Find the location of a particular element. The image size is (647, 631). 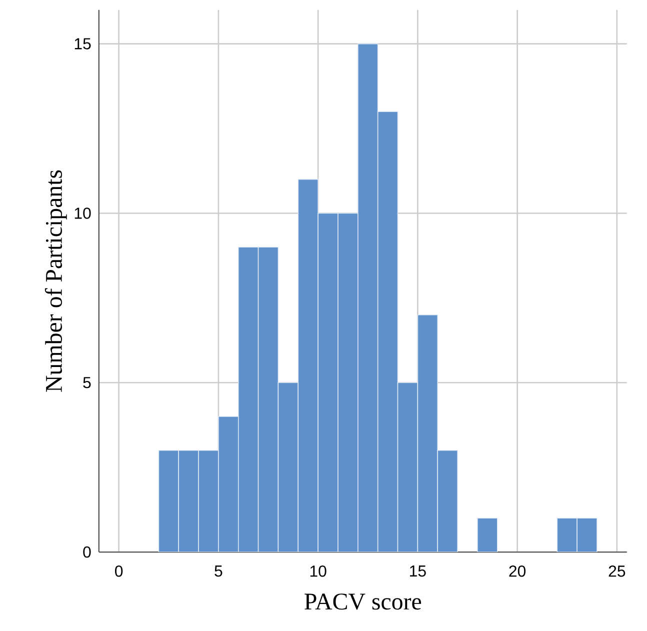

x-tick-label: 5 is located at coordinates (218, 571).